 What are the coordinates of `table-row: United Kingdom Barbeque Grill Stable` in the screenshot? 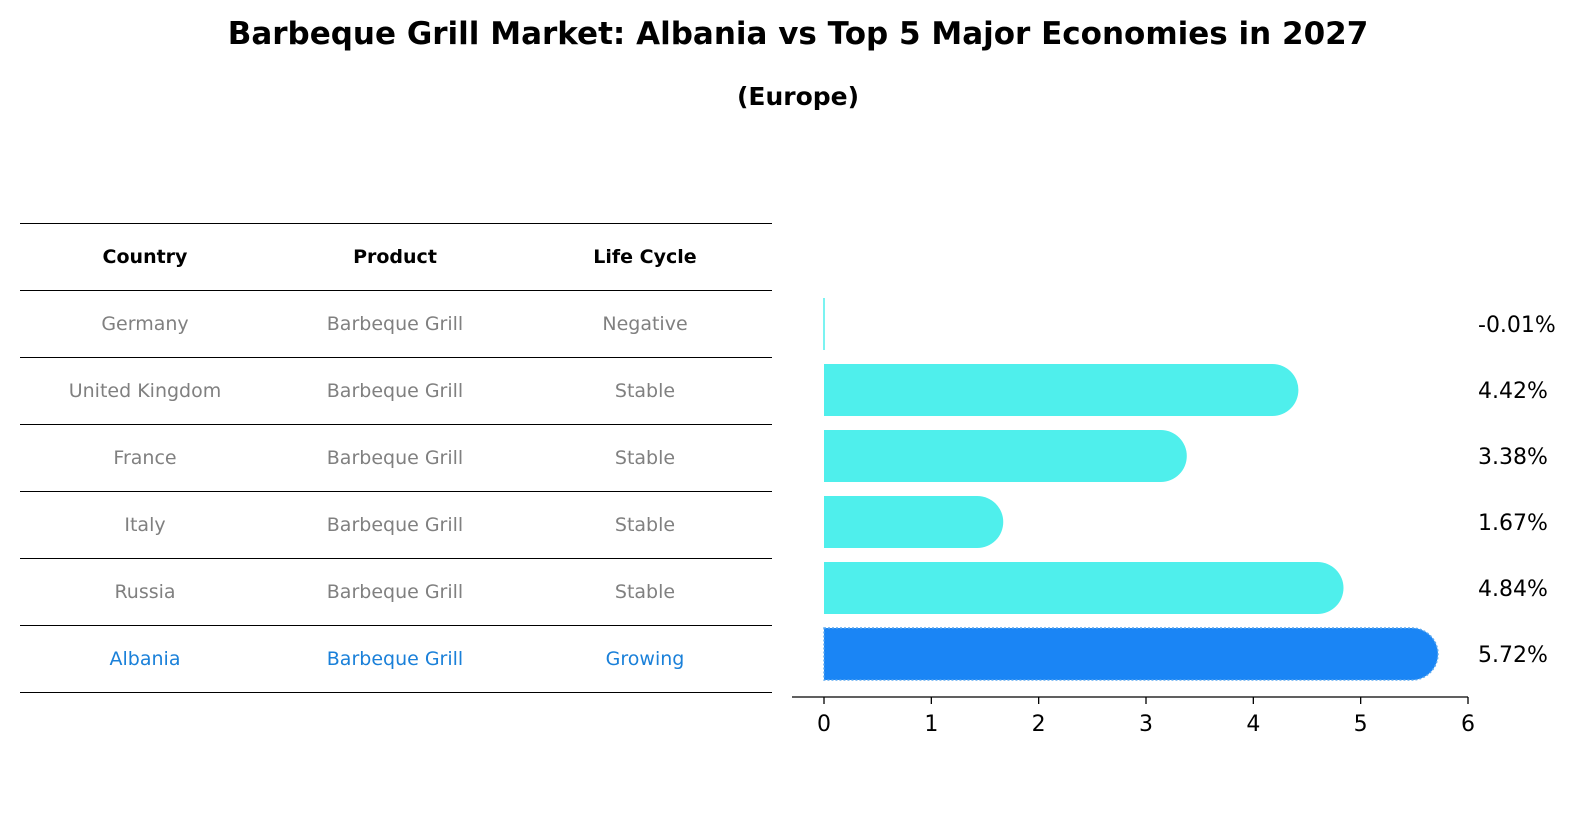 It's located at (396, 390).